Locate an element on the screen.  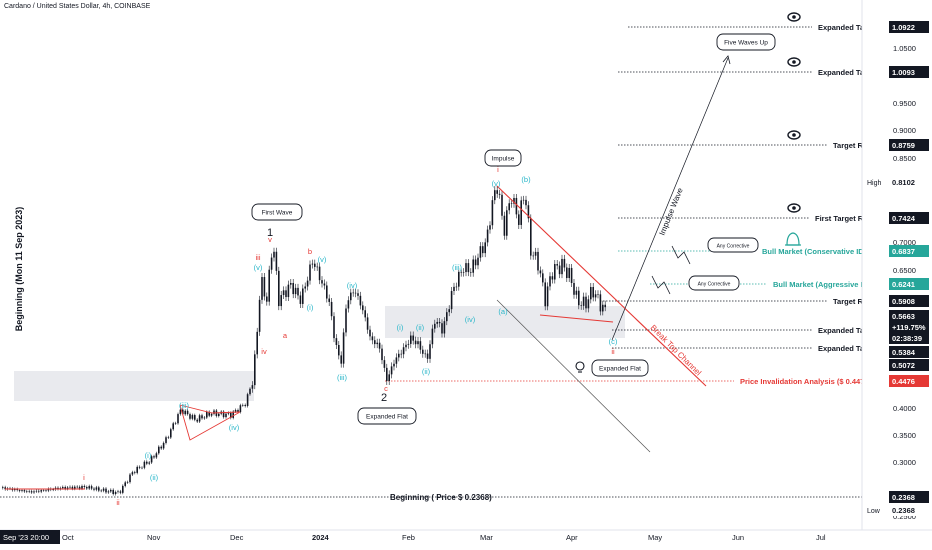
bell-body is located at coordinates (793, 239).